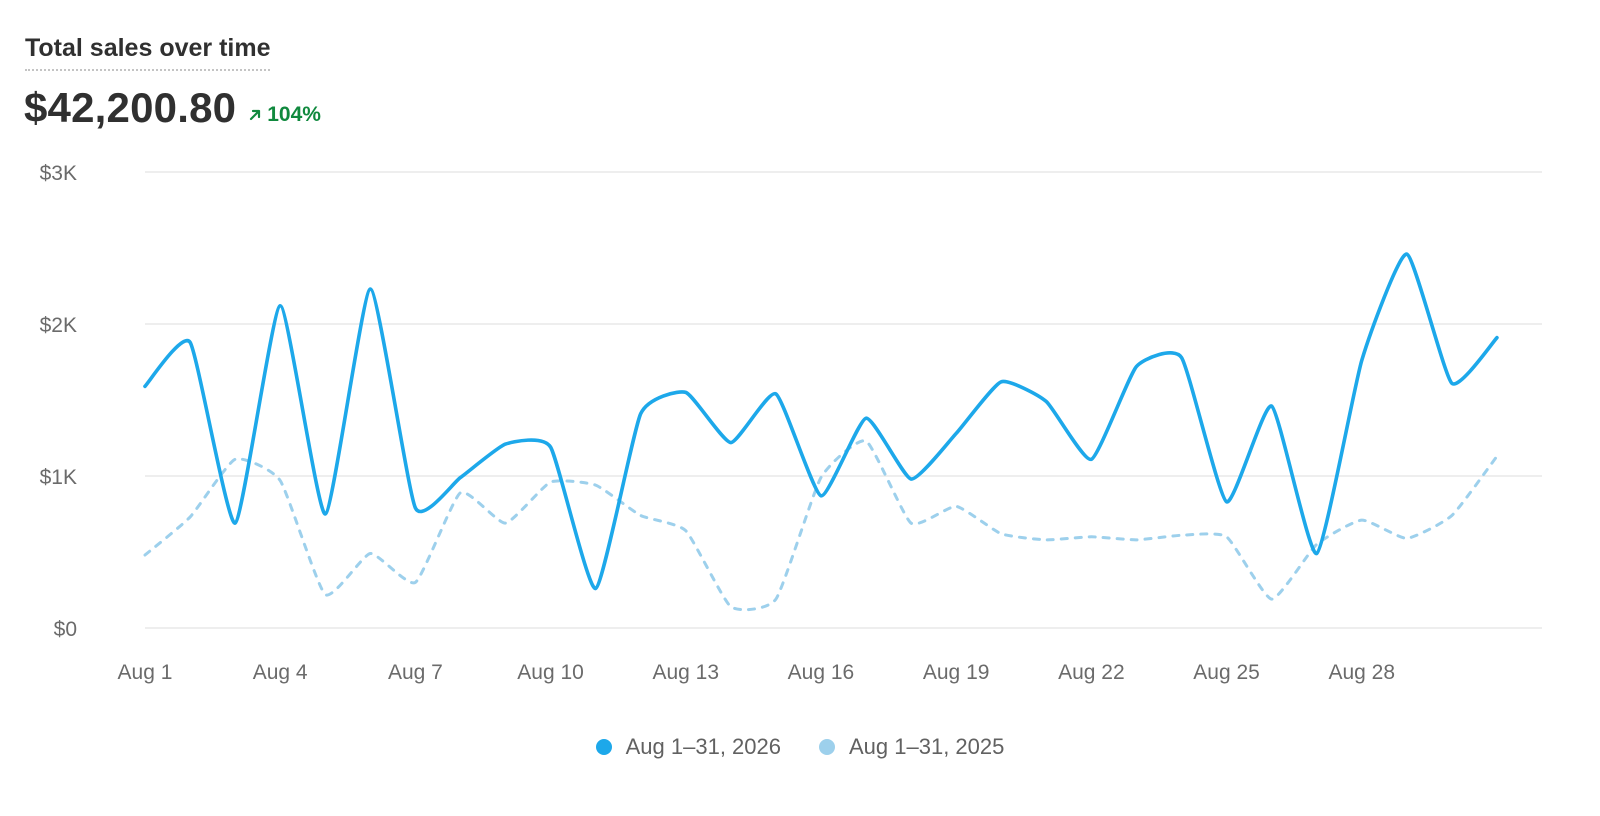 The image size is (1600, 816). Describe the element at coordinates (1226, 672) in the screenshot. I see `x-tick-label: Aug 25` at that location.